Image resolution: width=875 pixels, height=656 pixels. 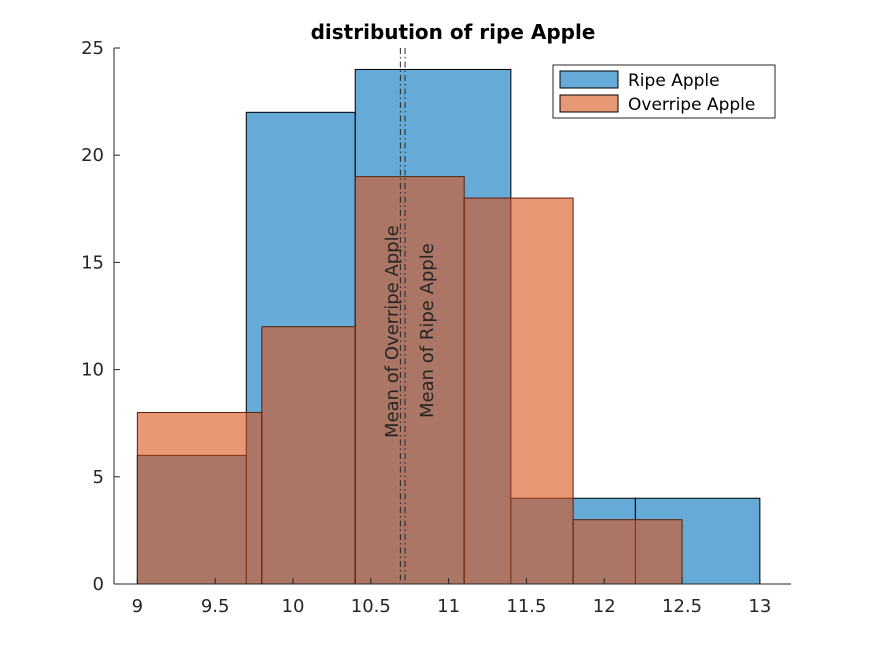 What do you see at coordinates (664, 91) in the screenshot?
I see `legend: Ripe Apple Overripe Apple` at bounding box center [664, 91].